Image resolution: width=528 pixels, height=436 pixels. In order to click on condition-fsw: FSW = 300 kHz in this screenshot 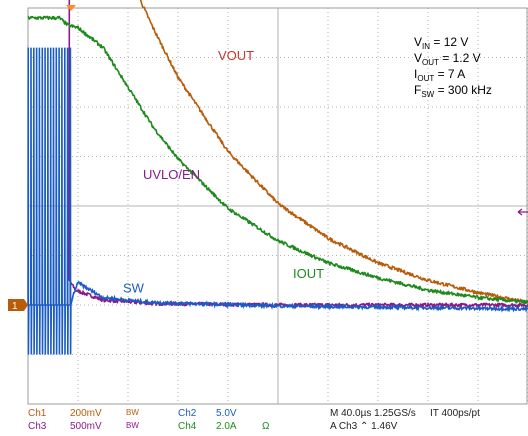, I will do `click(453, 91)`.